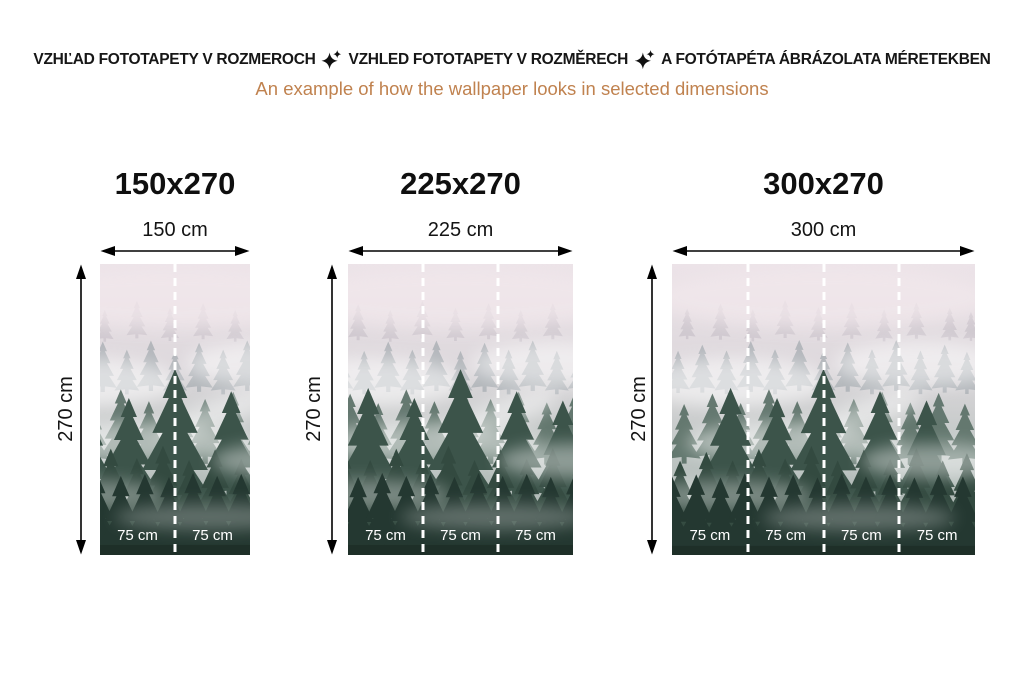 The image size is (1024, 680). I want to click on title-segment-sk: VZHĽAD FOTOTAPETY V ROZMEROCH, so click(174, 59).